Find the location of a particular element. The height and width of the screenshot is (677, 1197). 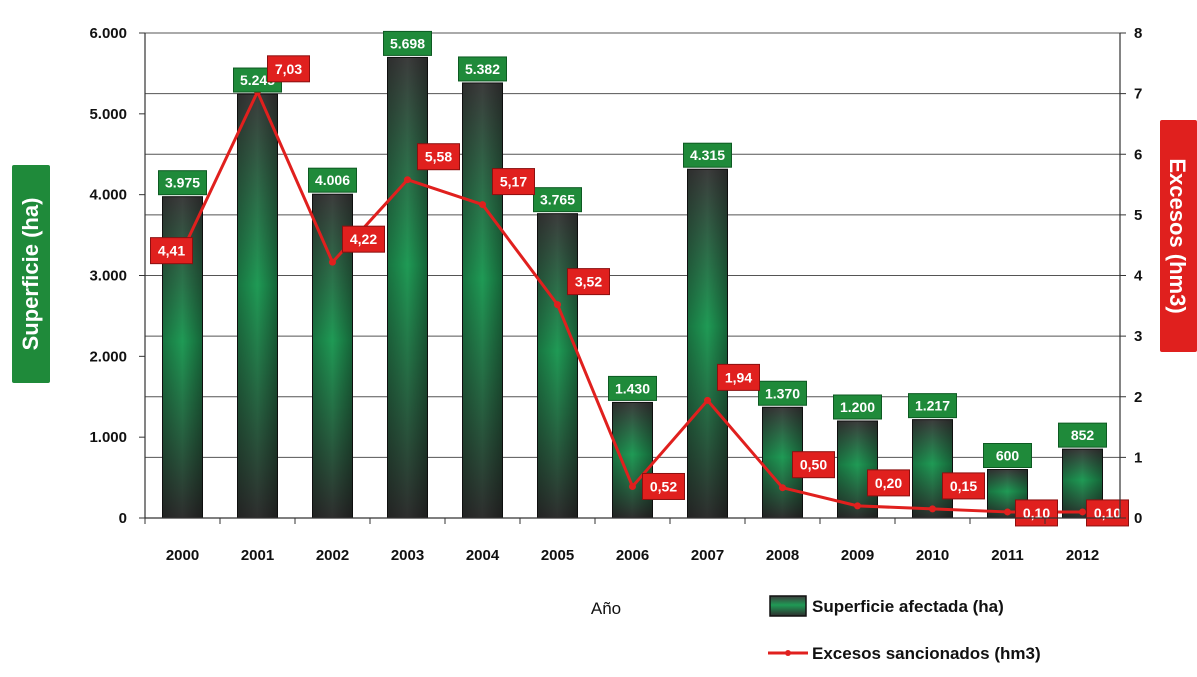

legend-bar-label: Superficie afectada (ha) is located at coordinates (908, 606).